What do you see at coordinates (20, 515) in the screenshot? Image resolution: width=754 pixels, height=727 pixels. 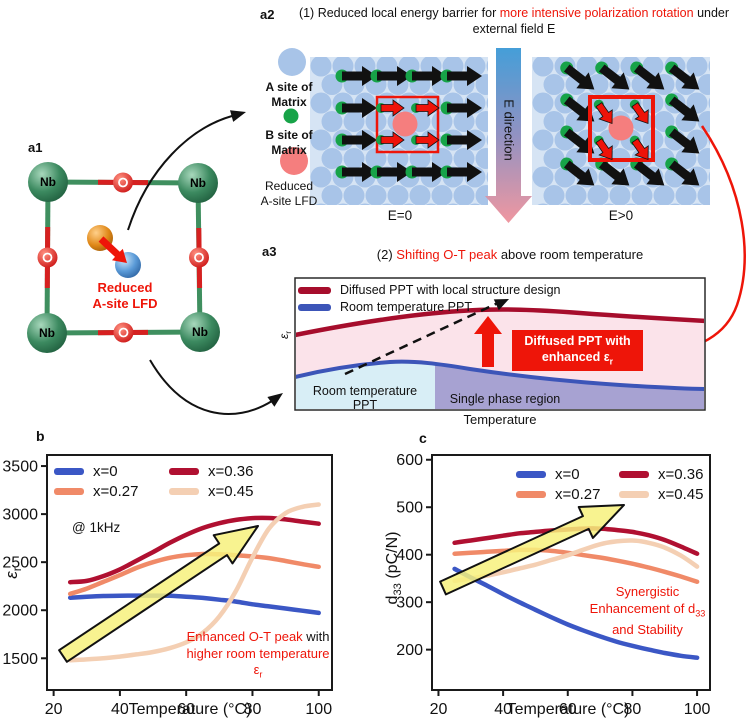 I see `svg-text: 3000` at bounding box center [20, 515].